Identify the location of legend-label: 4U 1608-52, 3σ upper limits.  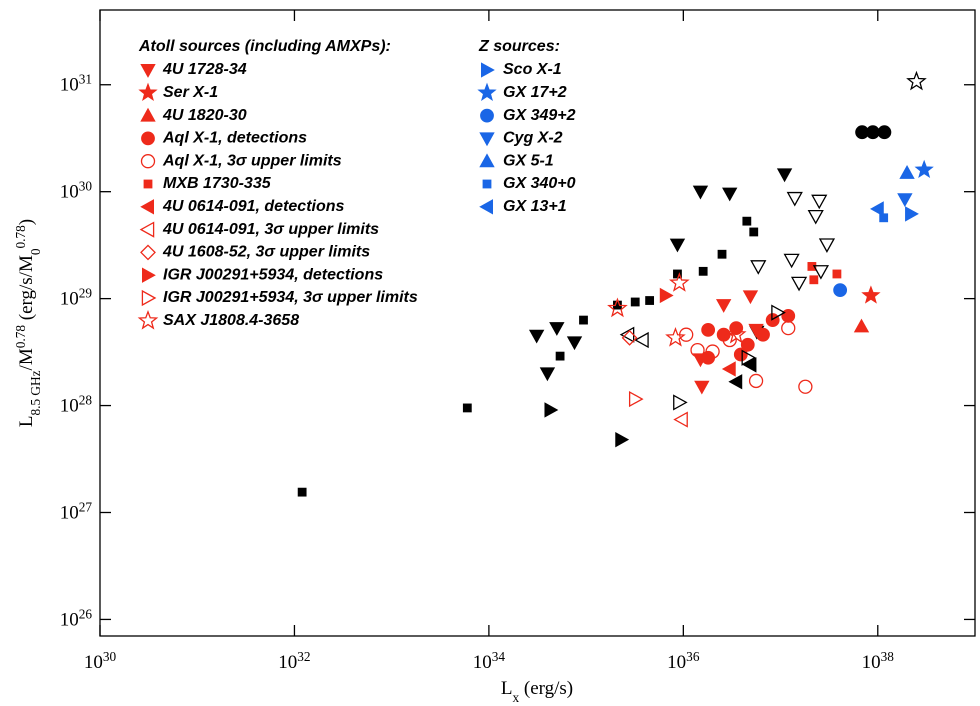
(266, 252).